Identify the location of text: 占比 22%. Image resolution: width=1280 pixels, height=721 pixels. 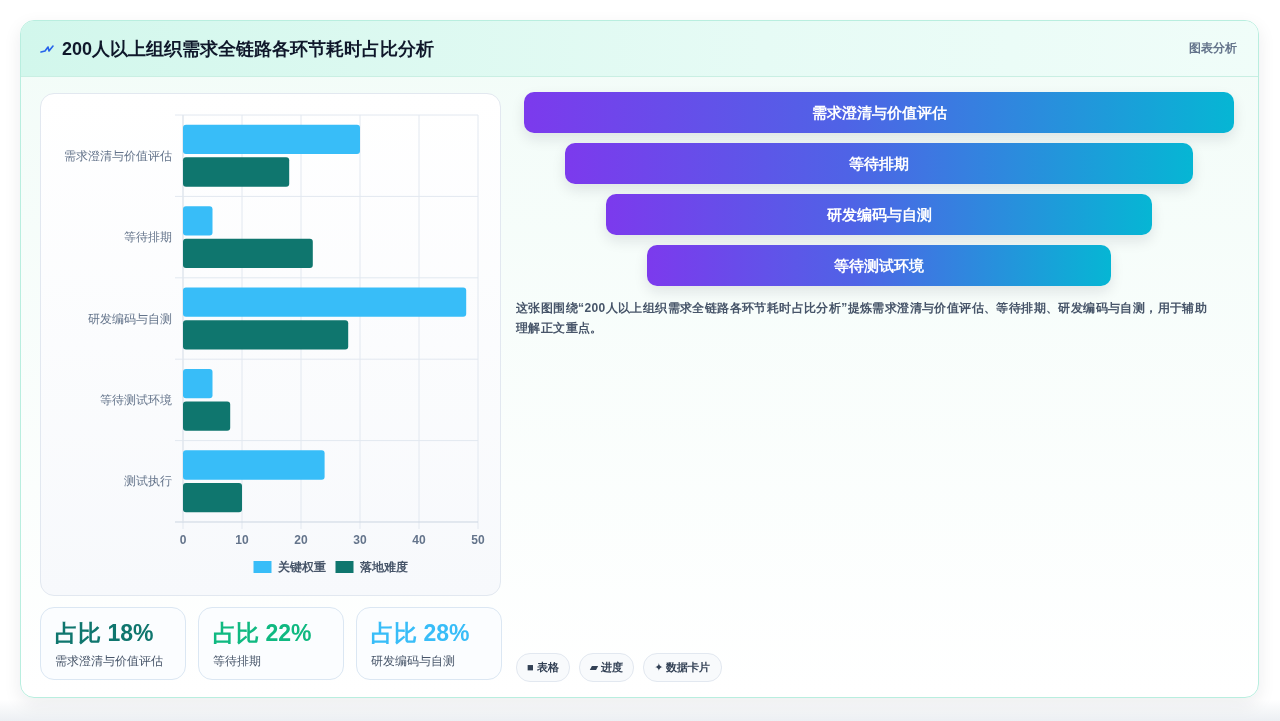
(262, 633).